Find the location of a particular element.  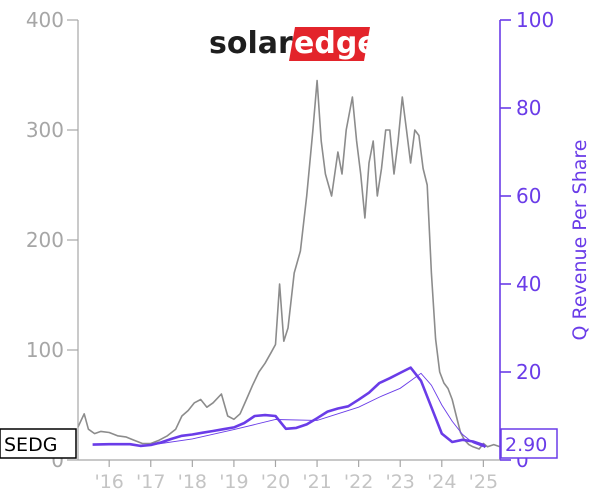

x-axis-tick-label: '22 is located at coordinates (358, 482).